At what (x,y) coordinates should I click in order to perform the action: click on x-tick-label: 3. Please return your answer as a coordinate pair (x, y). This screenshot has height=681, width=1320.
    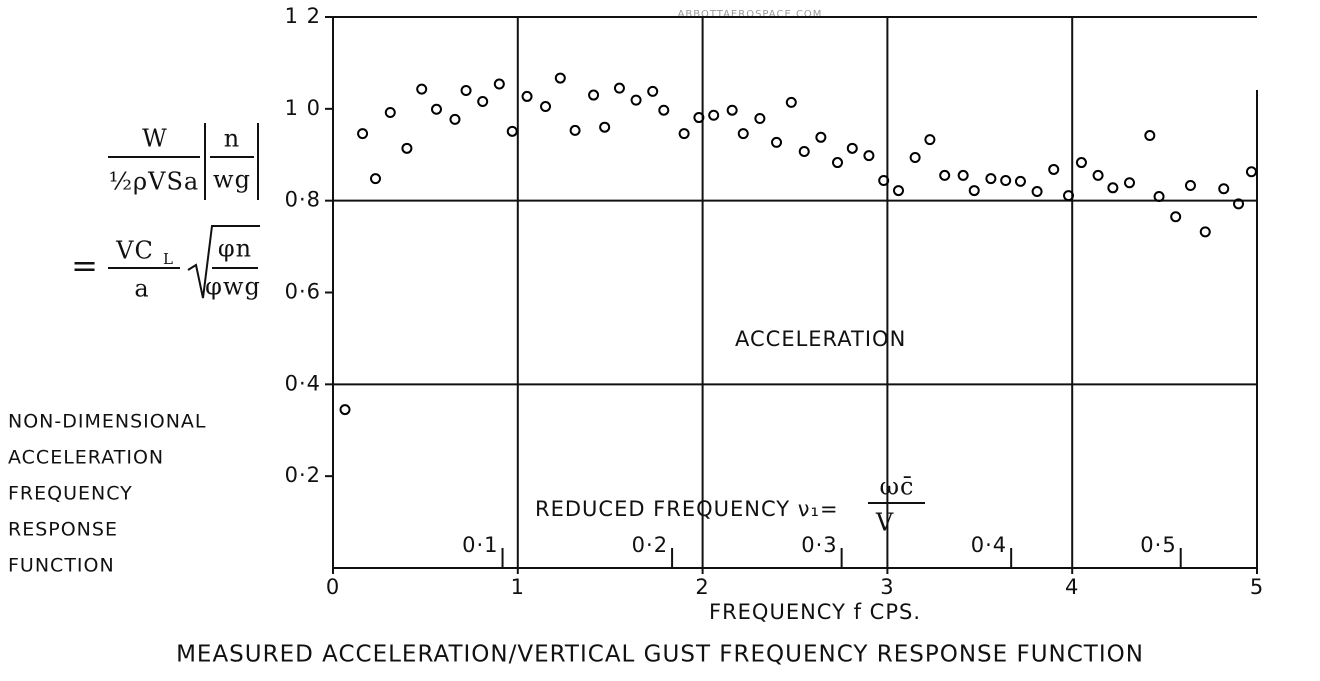
    Looking at the image, I should click on (887, 587).